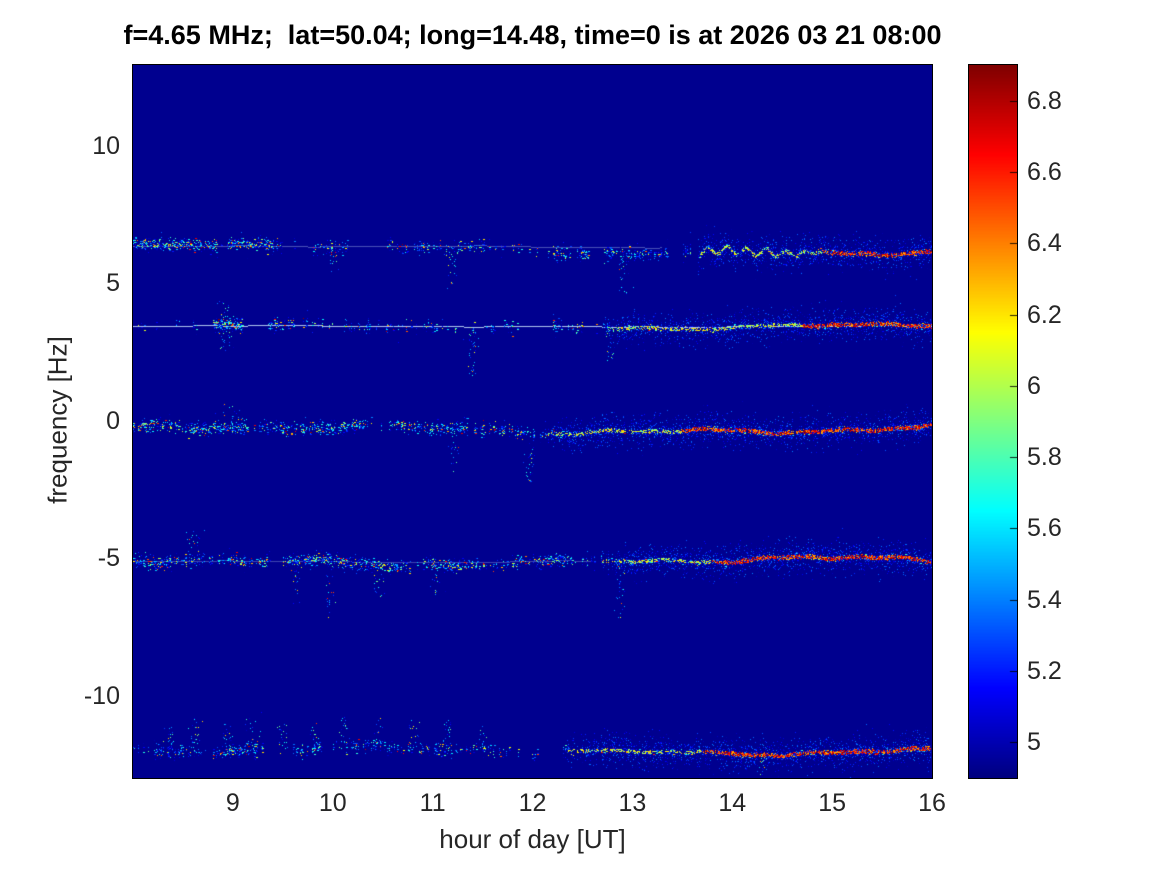  What do you see at coordinates (106, 146) in the screenshot?
I see `y-tick-label: 10` at bounding box center [106, 146].